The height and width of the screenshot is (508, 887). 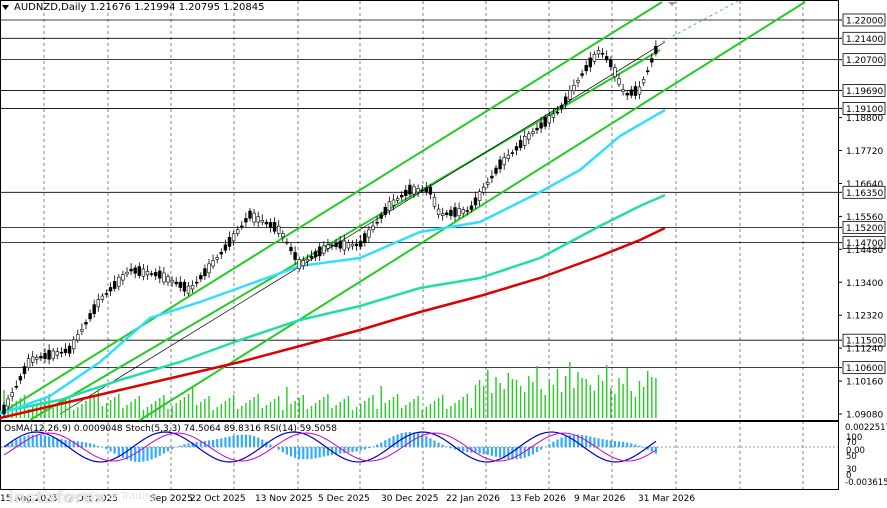 I want to click on time-tick-label: 13 Feb 2026, so click(x=538, y=499).